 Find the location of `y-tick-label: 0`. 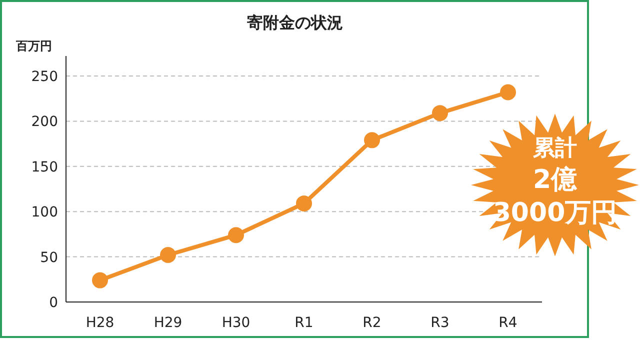

y-tick-label: 0 is located at coordinates (53, 303).